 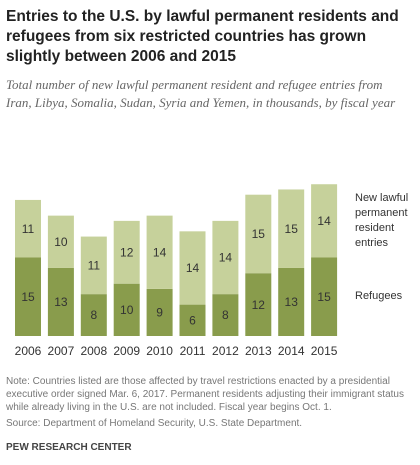 What do you see at coordinates (28, 351) in the screenshot?
I see `x-tick-label: 2006` at bounding box center [28, 351].